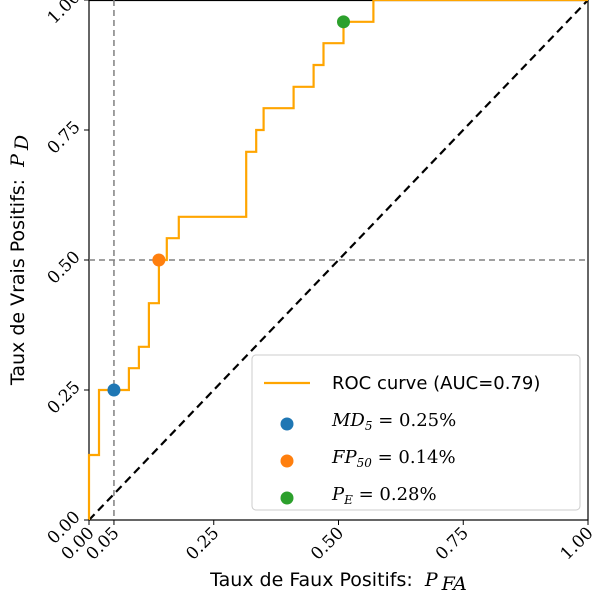 The image size is (604, 599). I want to click on y-axis-ticks: 0.000.250.500.751.00, so click(66, 274).